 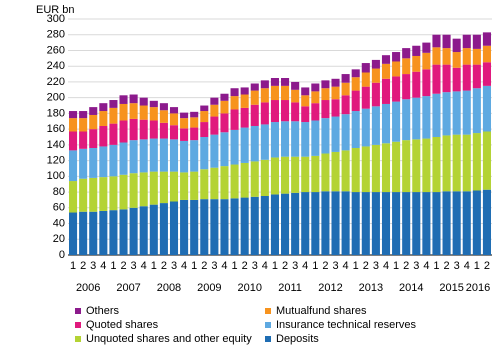 I want to click on y-tick-label: 20, so click(x=59, y=239).